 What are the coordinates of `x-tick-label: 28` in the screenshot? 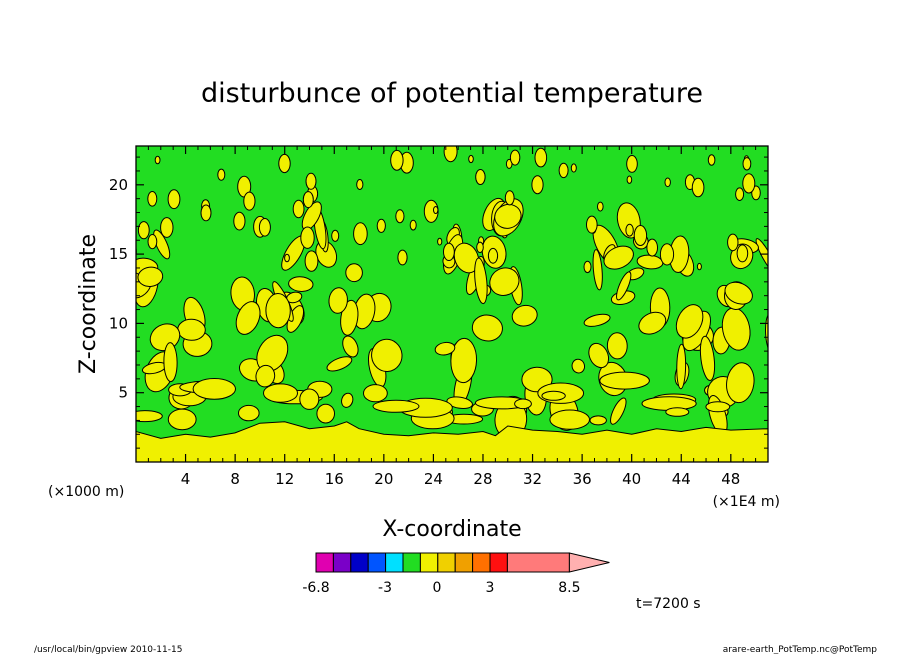 It's located at (482, 479).